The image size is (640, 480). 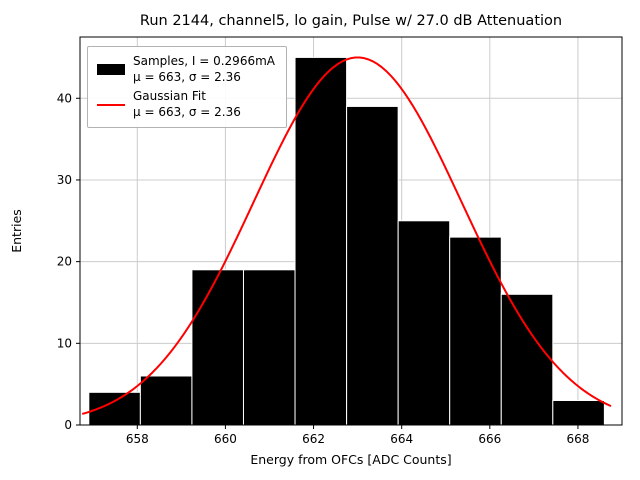 I want to click on x-tick-label: 664, so click(x=401, y=439).